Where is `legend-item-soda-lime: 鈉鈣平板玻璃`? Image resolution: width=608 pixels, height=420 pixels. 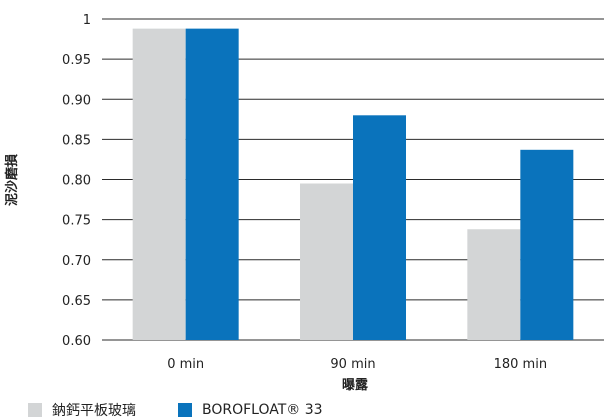
legend-item-soda-lime: 鈉鈣平板玻璃 is located at coordinates (82, 410).